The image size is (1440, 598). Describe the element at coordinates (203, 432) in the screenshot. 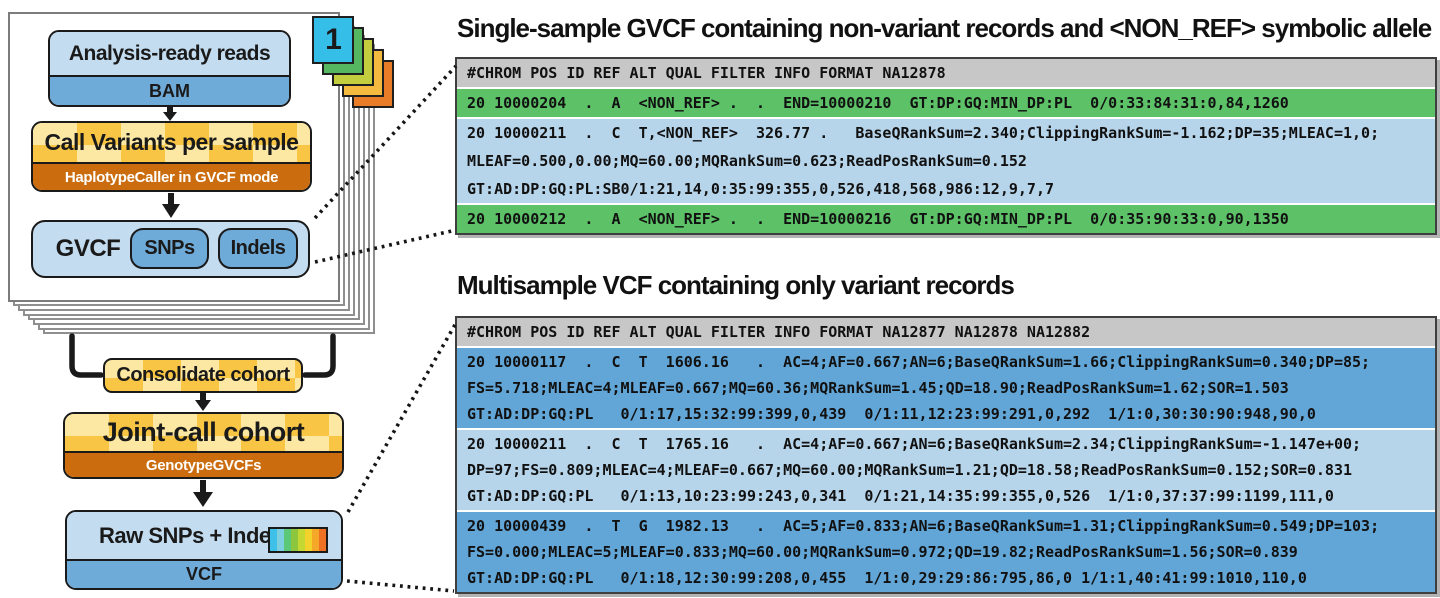

I see `joint-call-label: Joint-call cohort` at that location.